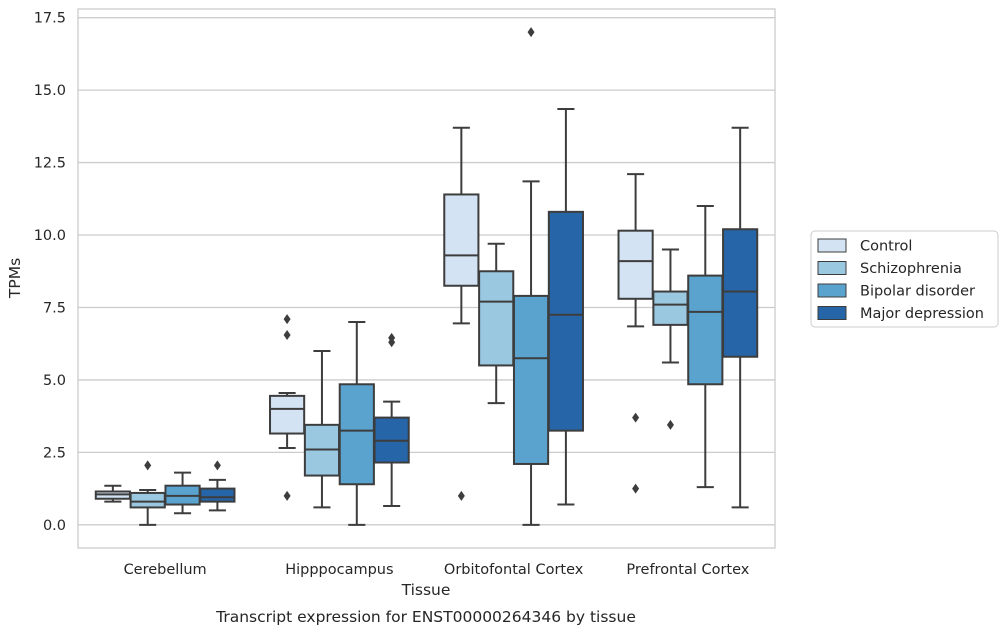 The image size is (1007, 634). What do you see at coordinates (922, 314) in the screenshot?
I see `legend-label: Major depression` at bounding box center [922, 314].